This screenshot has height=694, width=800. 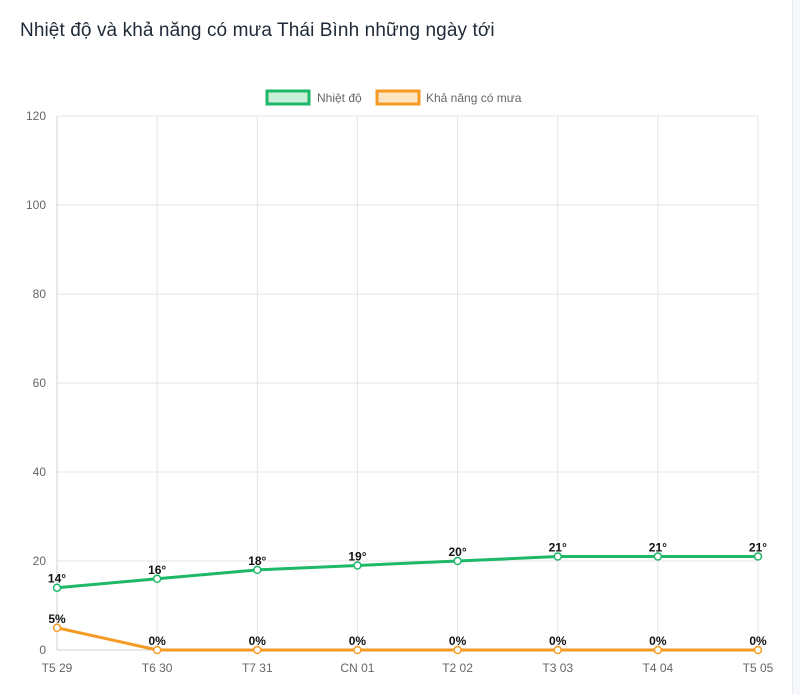 I want to click on y-tick-label: 100, so click(x=36, y=205).